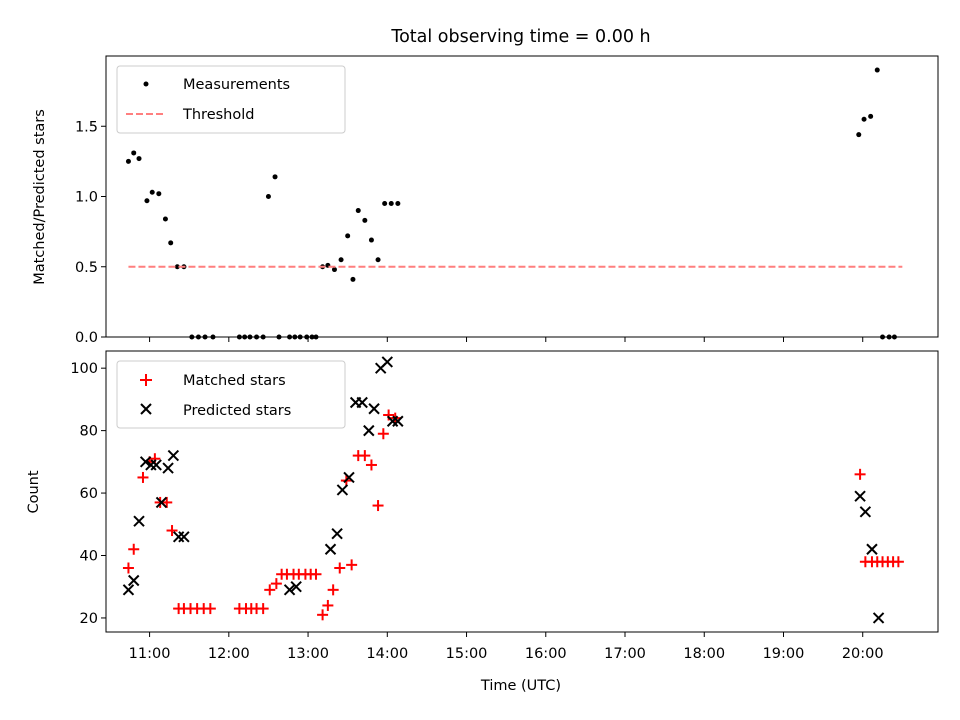 The image size is (960, 720). What do you see at coordinates (89, 557) in the screenshot?
I see `y-tick-label: 40` at bounding box center [89, 557].